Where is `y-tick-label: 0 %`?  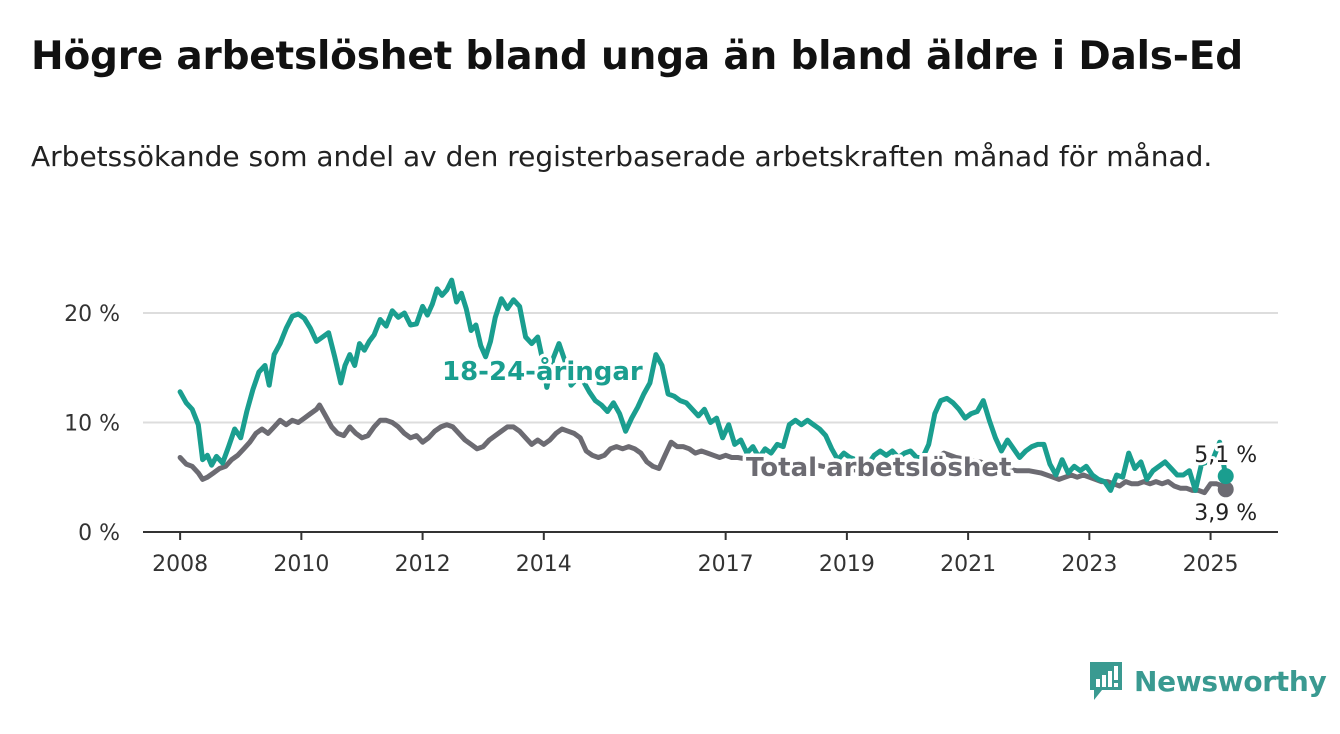 y-tick-label: 0 % is located at coordinates (99, 533).